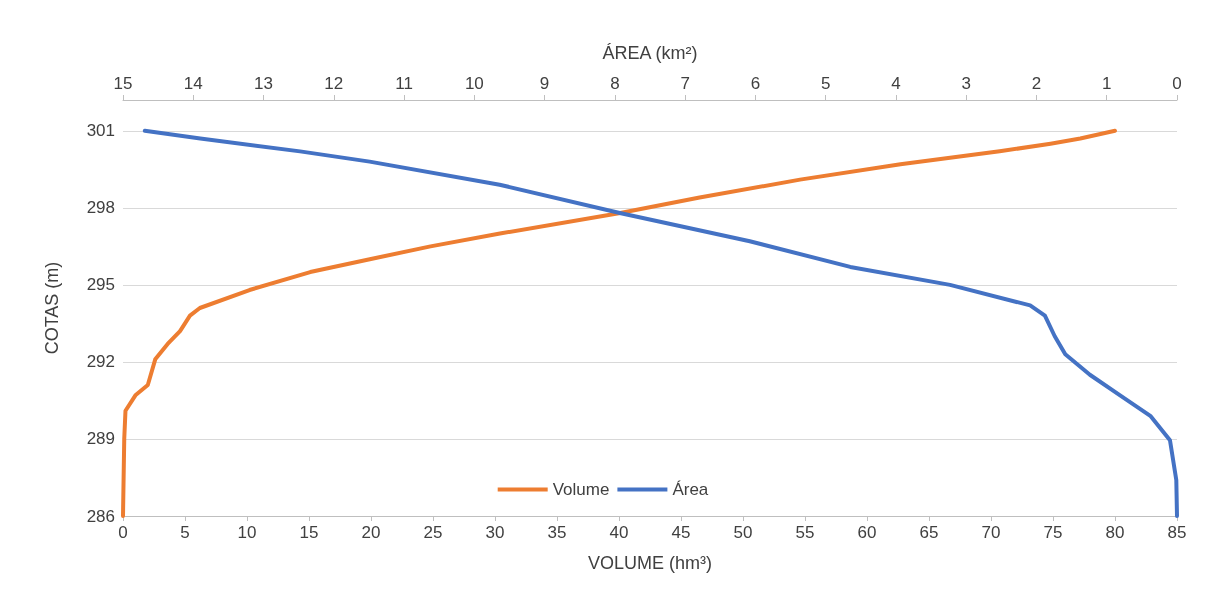 This screenshot has height=608, width=1206. I want to click on x-tick-label: 75, so click(1053, 532).